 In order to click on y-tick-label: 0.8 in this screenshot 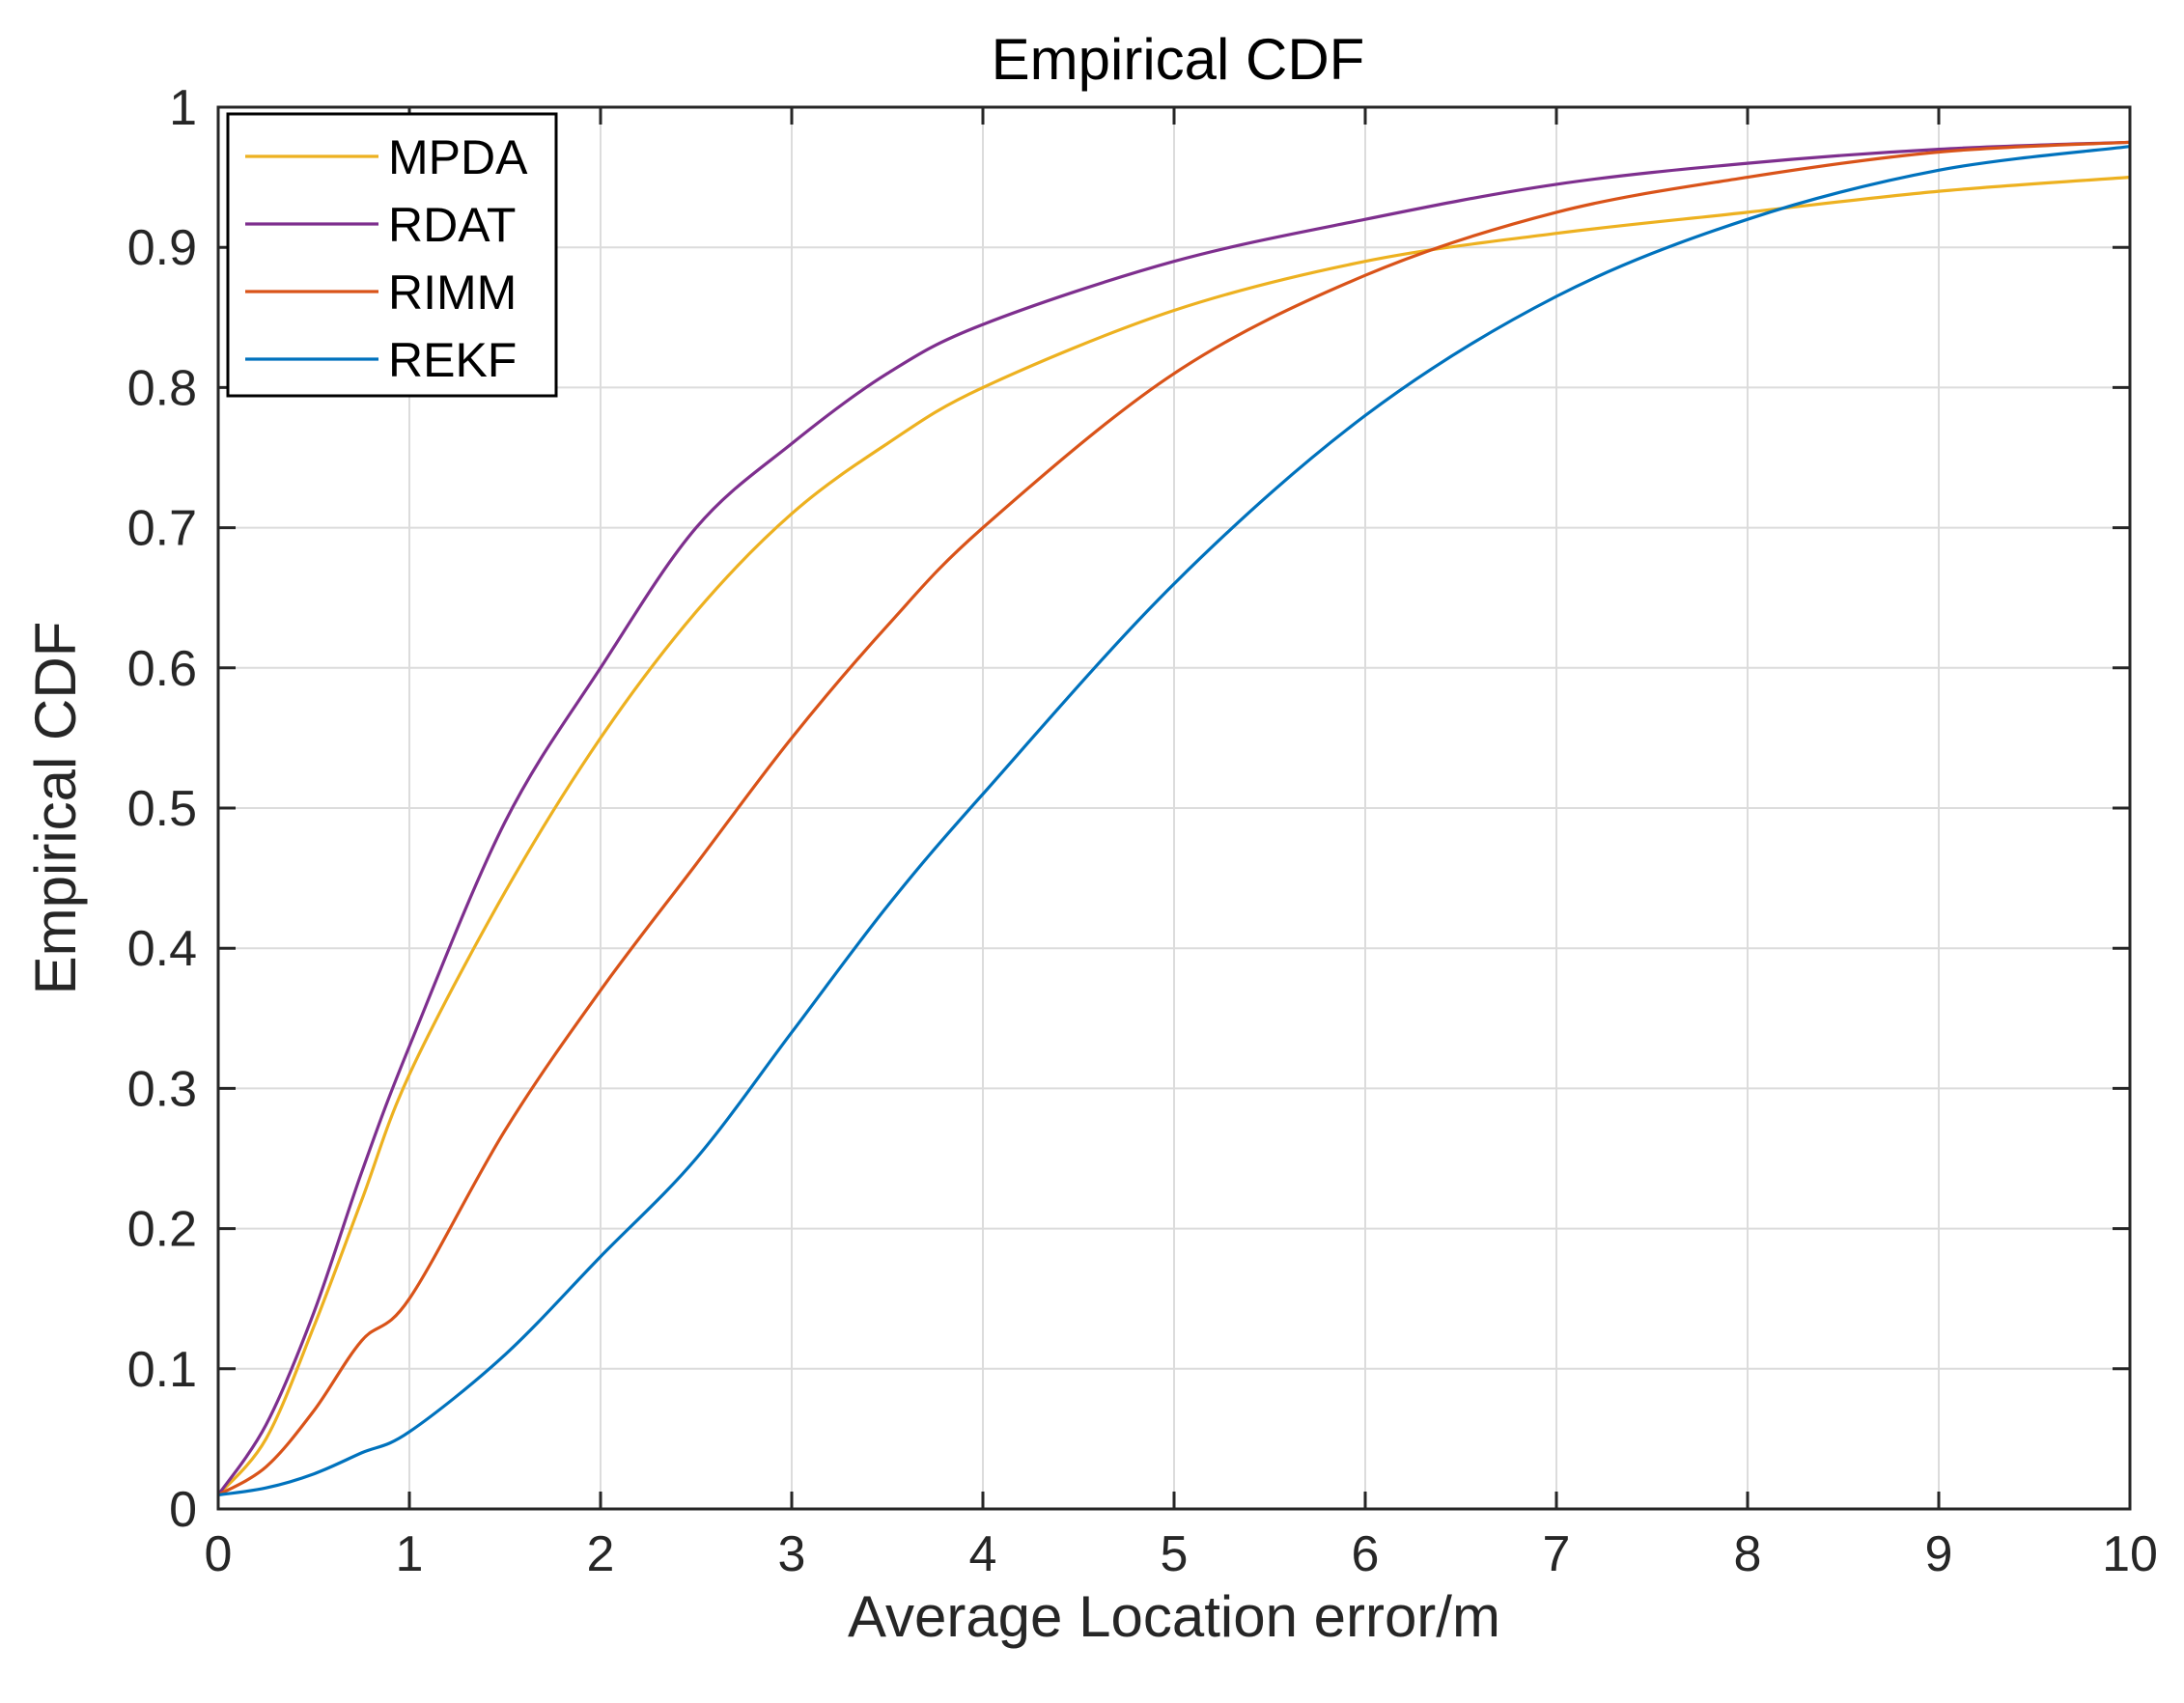, I will do `click(162, 388)`.